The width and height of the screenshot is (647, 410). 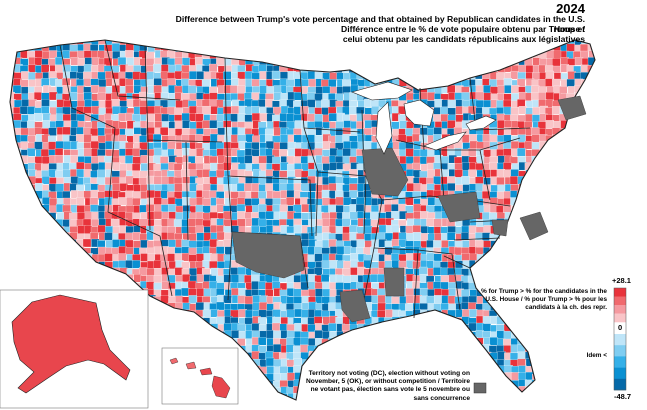 I want to click on legend-swatch-positive, so click(x=620, y=318).